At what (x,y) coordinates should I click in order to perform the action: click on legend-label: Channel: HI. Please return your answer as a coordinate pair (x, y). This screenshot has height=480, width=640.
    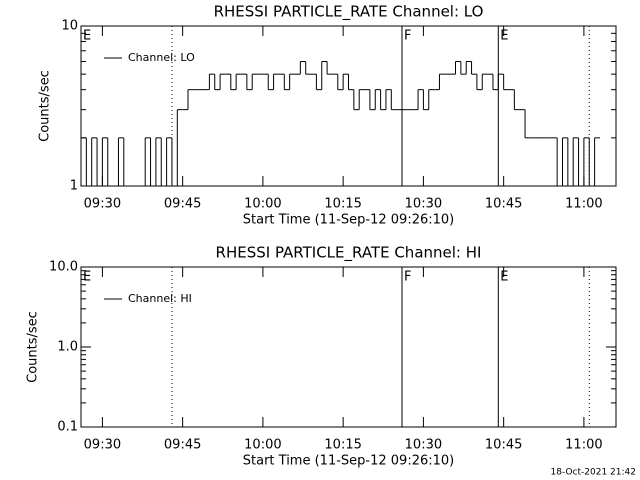
    Looking at the image, I should click on (160, 298).